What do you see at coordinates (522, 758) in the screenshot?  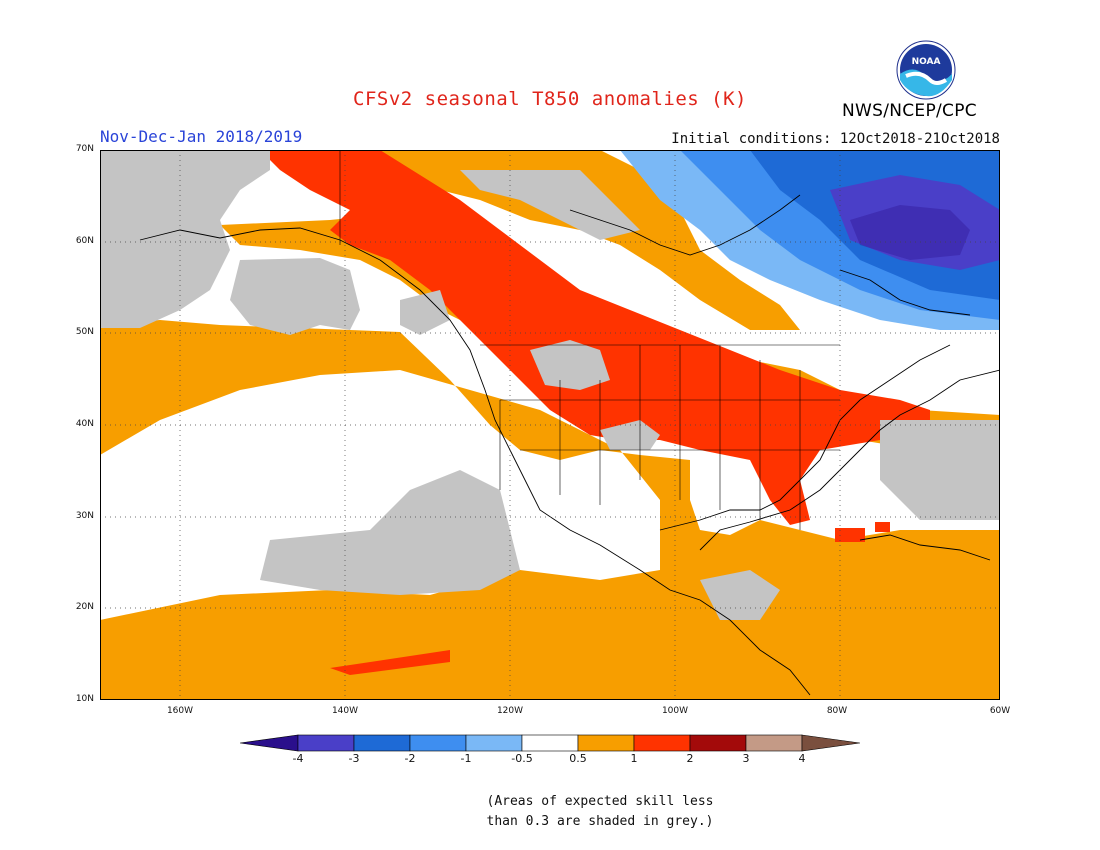 I see `colorbar-label: -0.5` at bounding box center [522, 758].